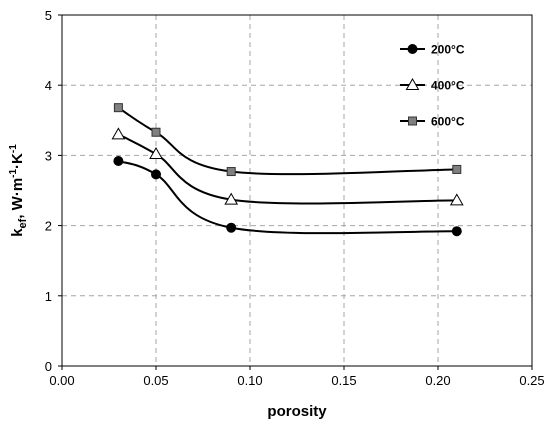 The width and height of the screenshot is (550, 429). I want to click on legend-item-1: 400°C, so click(432, 85).